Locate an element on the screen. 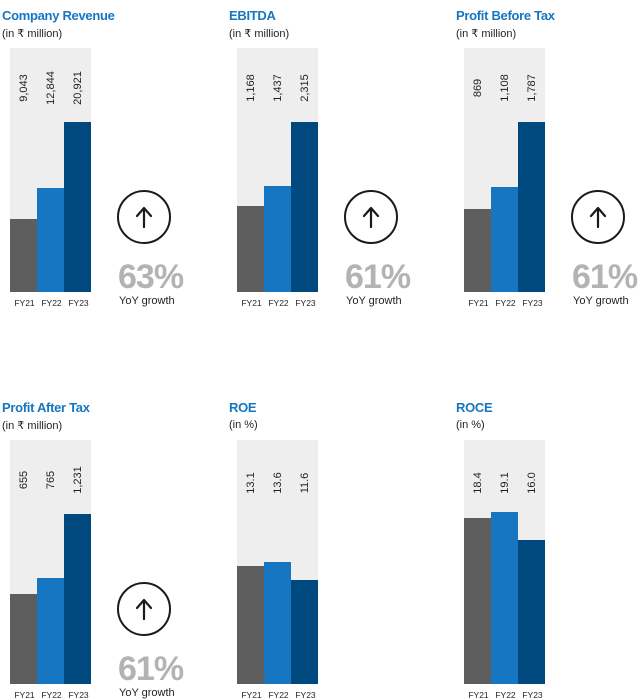  bar-value-label: 19.1 is located at coordinates (504, 483).